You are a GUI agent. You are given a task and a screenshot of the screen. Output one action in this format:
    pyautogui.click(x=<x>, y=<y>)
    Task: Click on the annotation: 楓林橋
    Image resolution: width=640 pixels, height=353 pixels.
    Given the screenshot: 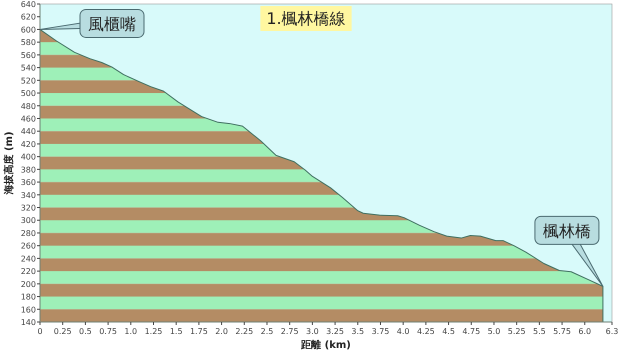 What is the action you would take?
    pyautogui.click(x=566, y=230)
    